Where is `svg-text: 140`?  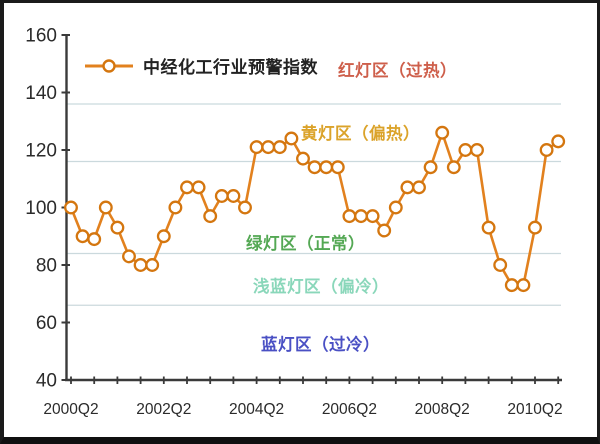 svg-text: 140 is located at coordinates (41, 93).